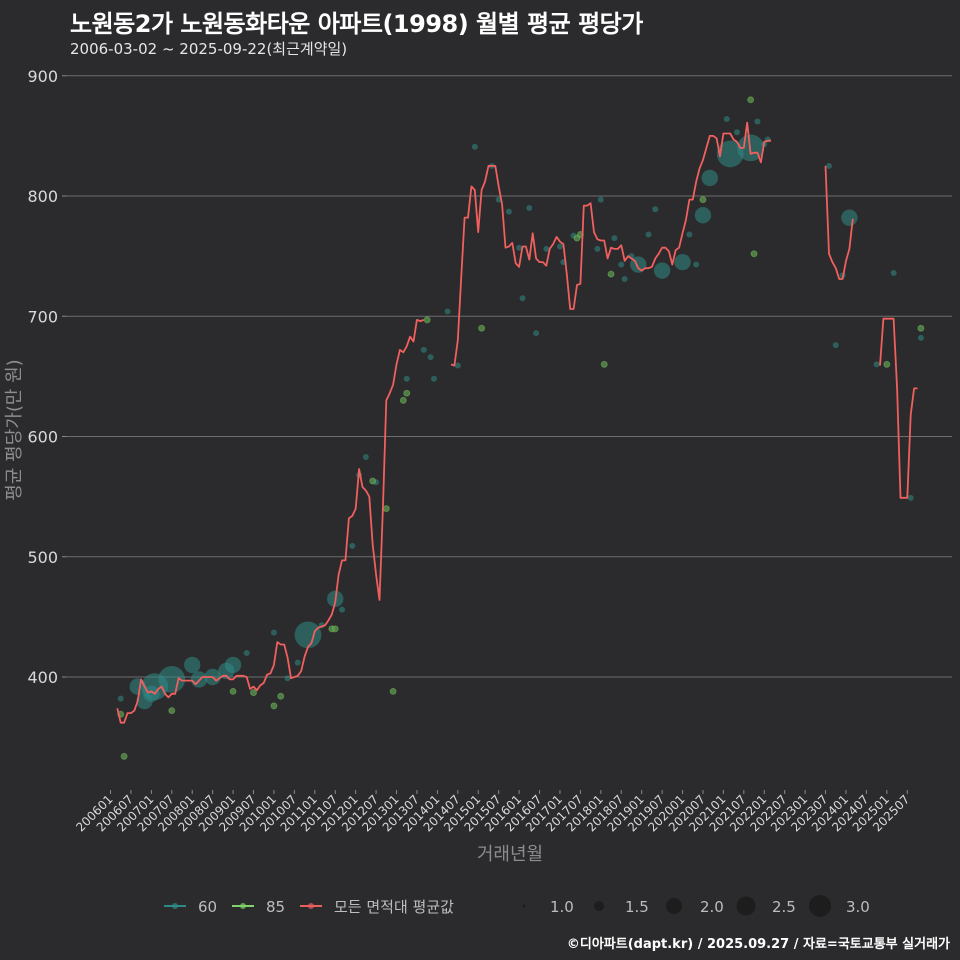 The height and width of the screenshot is (960, 960). I want to click on y-tick-label: 900, so click(42, 76).